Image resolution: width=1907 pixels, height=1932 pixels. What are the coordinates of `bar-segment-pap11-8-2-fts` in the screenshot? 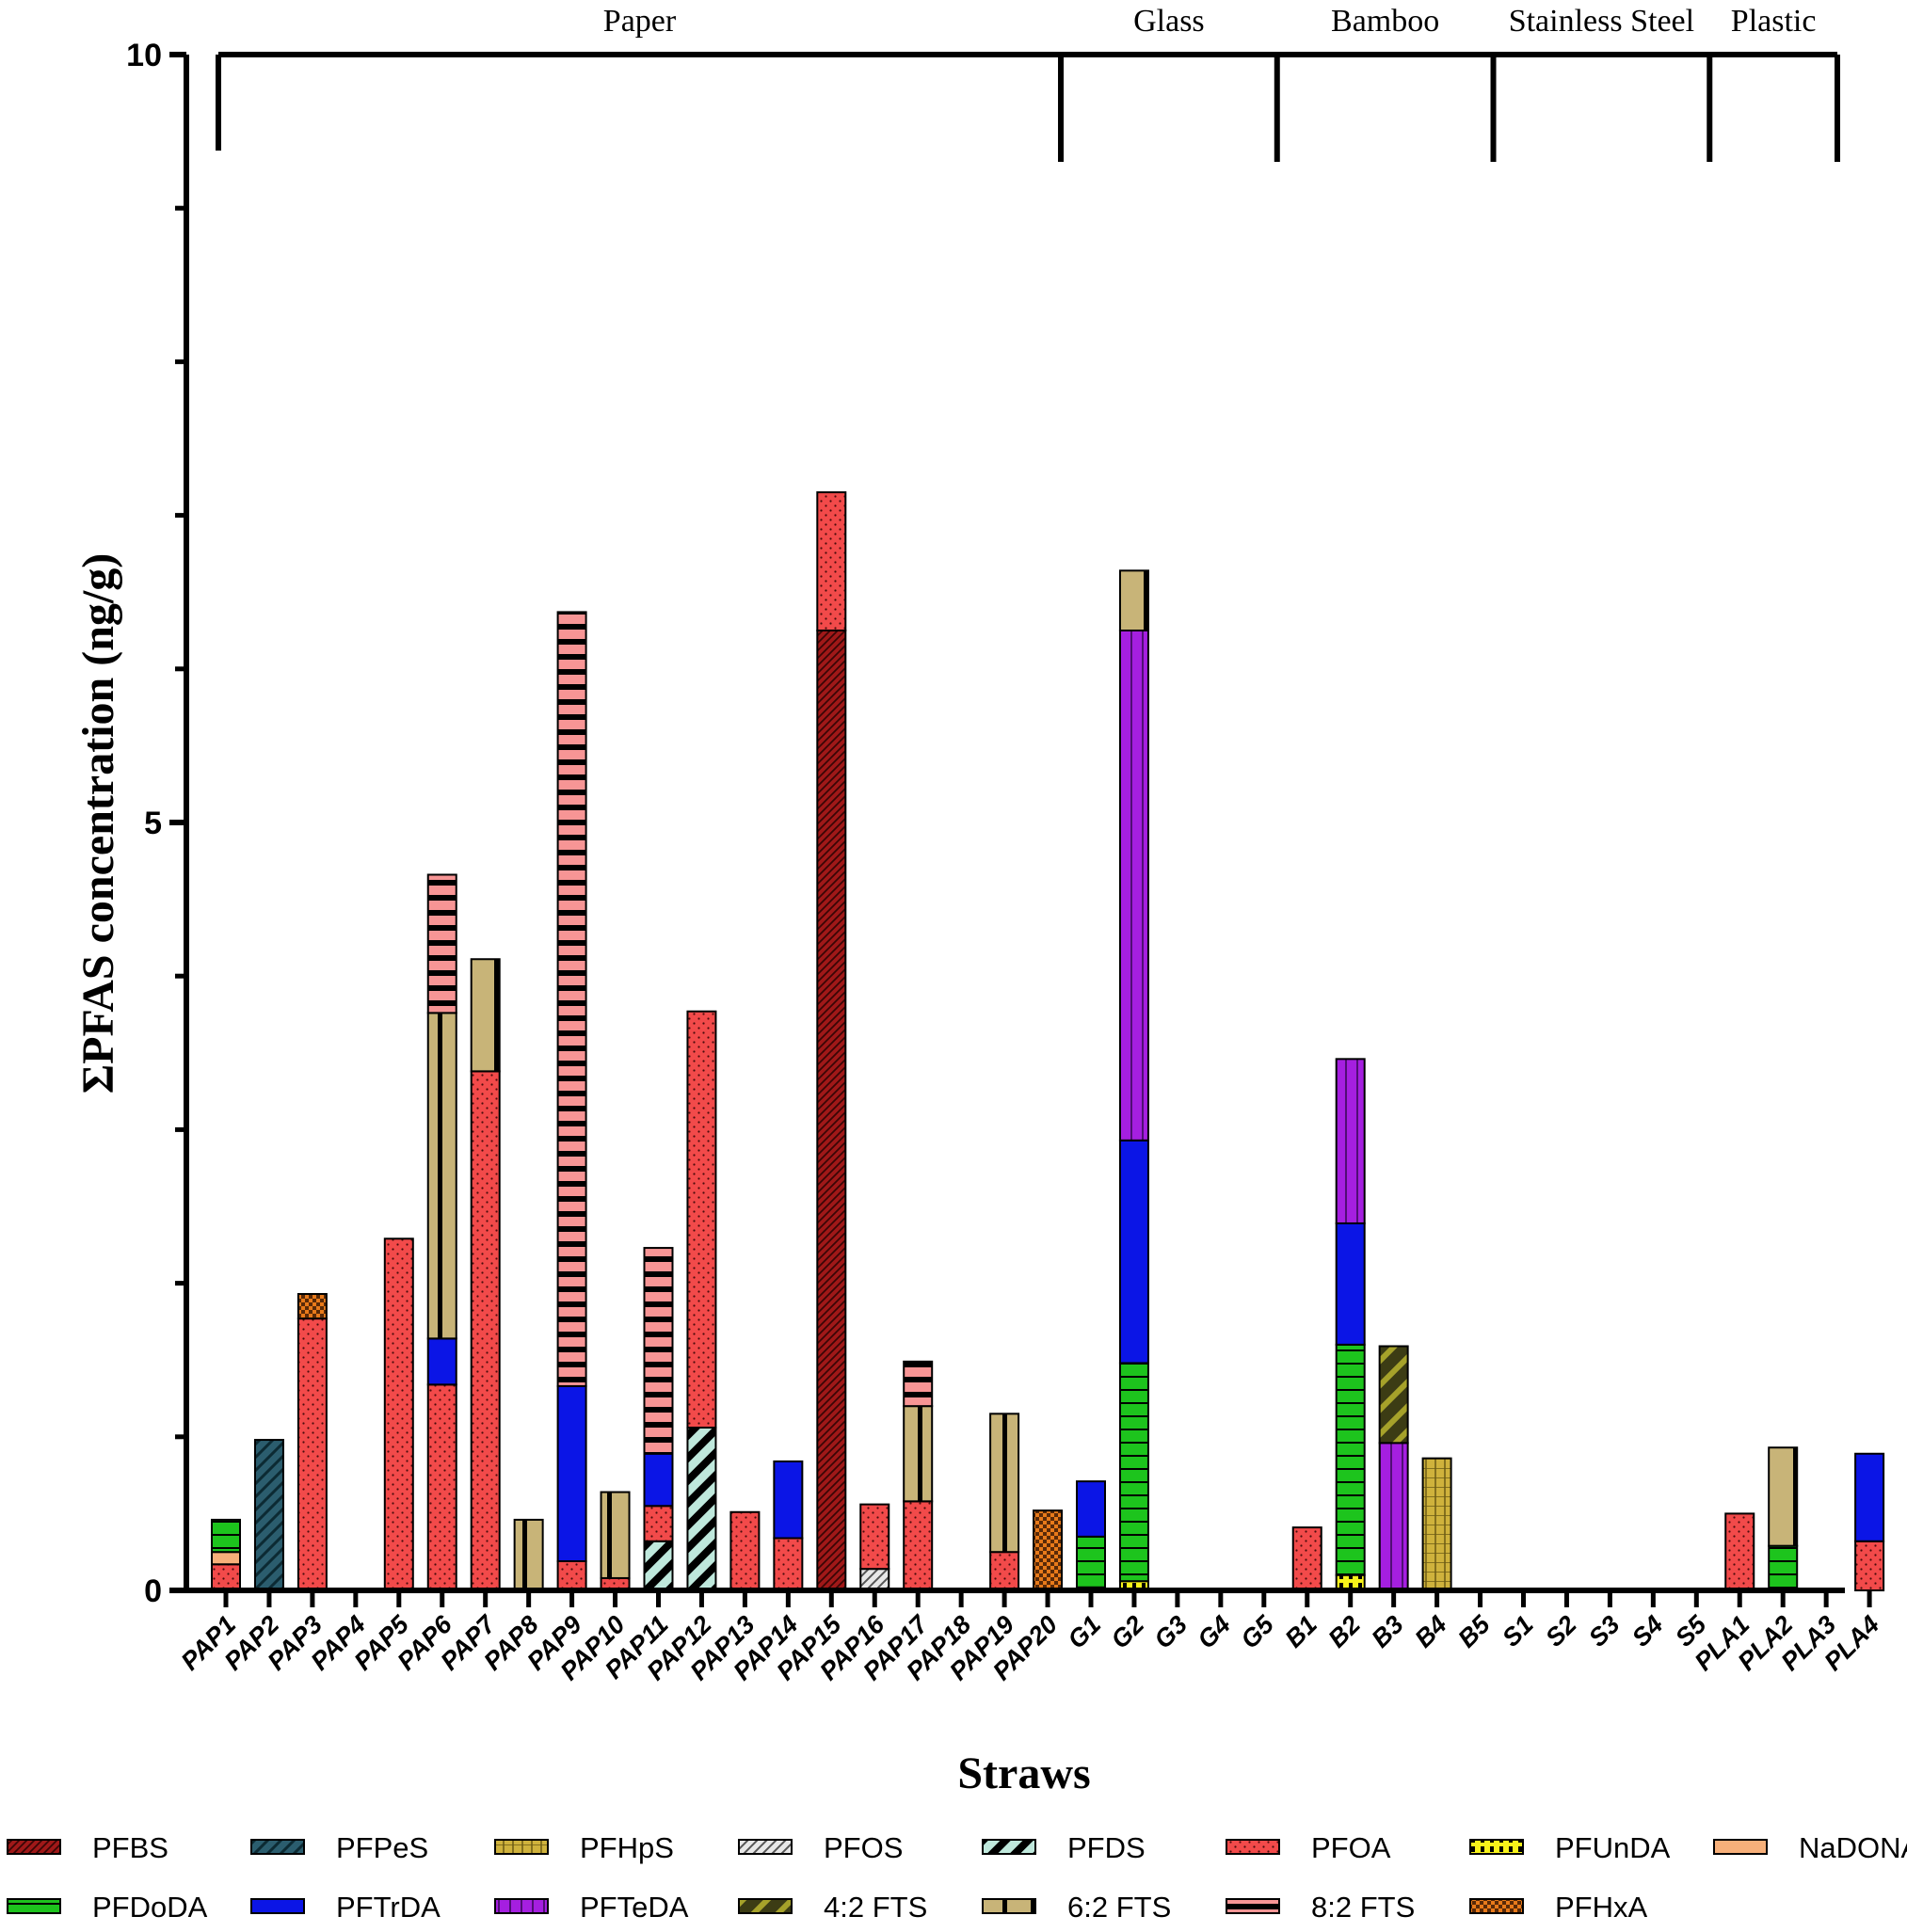 It's located at (659, 1351).